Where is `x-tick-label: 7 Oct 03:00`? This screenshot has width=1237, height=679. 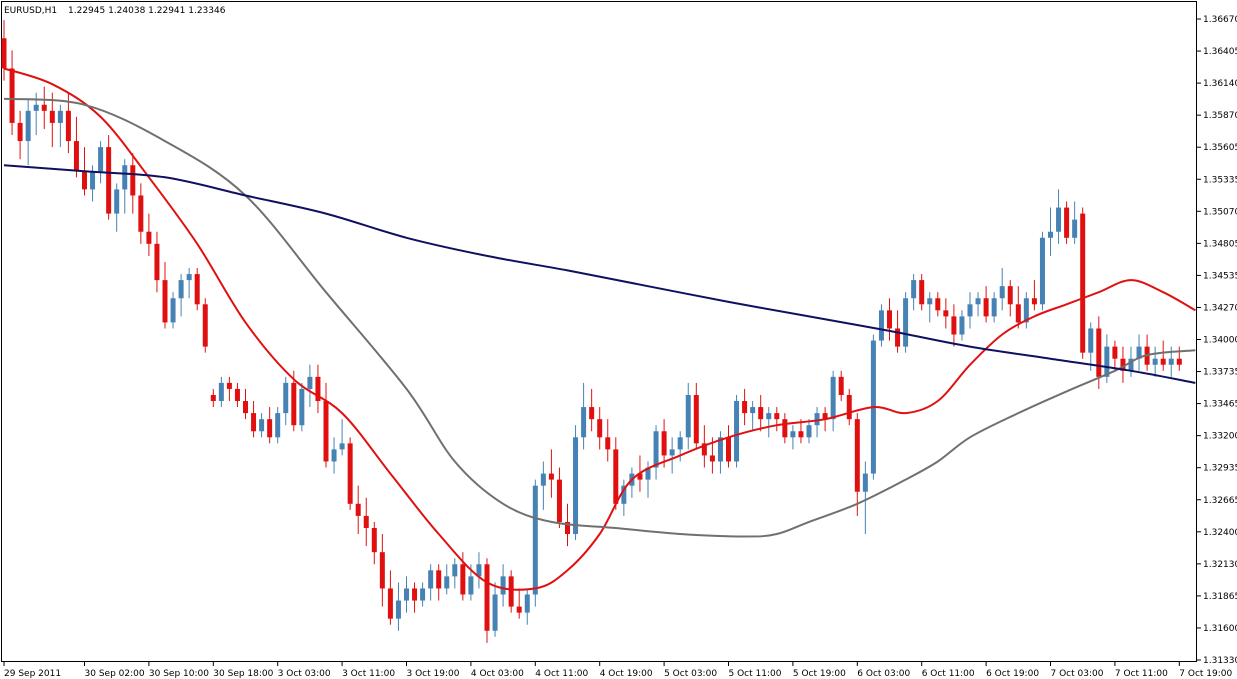
x-tick-label: 7 Oct 03:00 is located at coordinates (1077, 674).